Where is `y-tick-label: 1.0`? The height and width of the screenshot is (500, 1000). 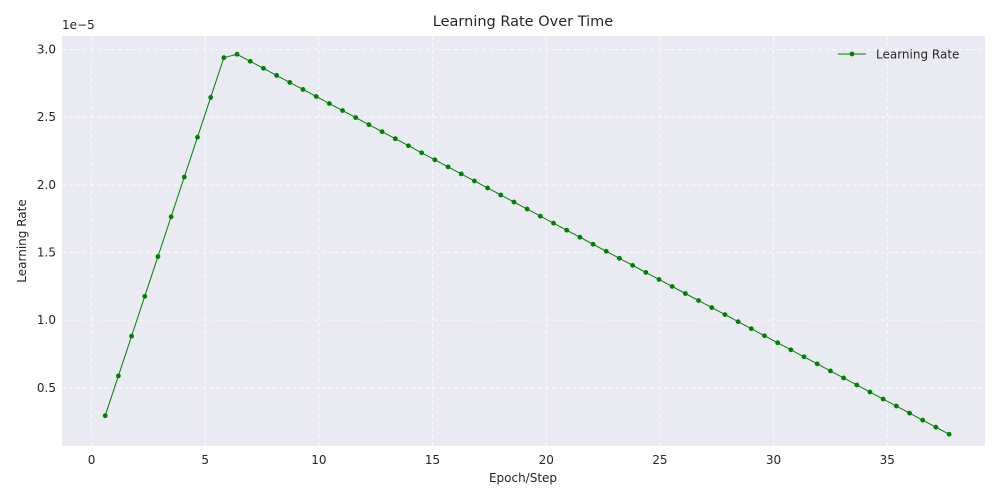
y-tick-label: 1.0 is located at coordinates (46, 320).